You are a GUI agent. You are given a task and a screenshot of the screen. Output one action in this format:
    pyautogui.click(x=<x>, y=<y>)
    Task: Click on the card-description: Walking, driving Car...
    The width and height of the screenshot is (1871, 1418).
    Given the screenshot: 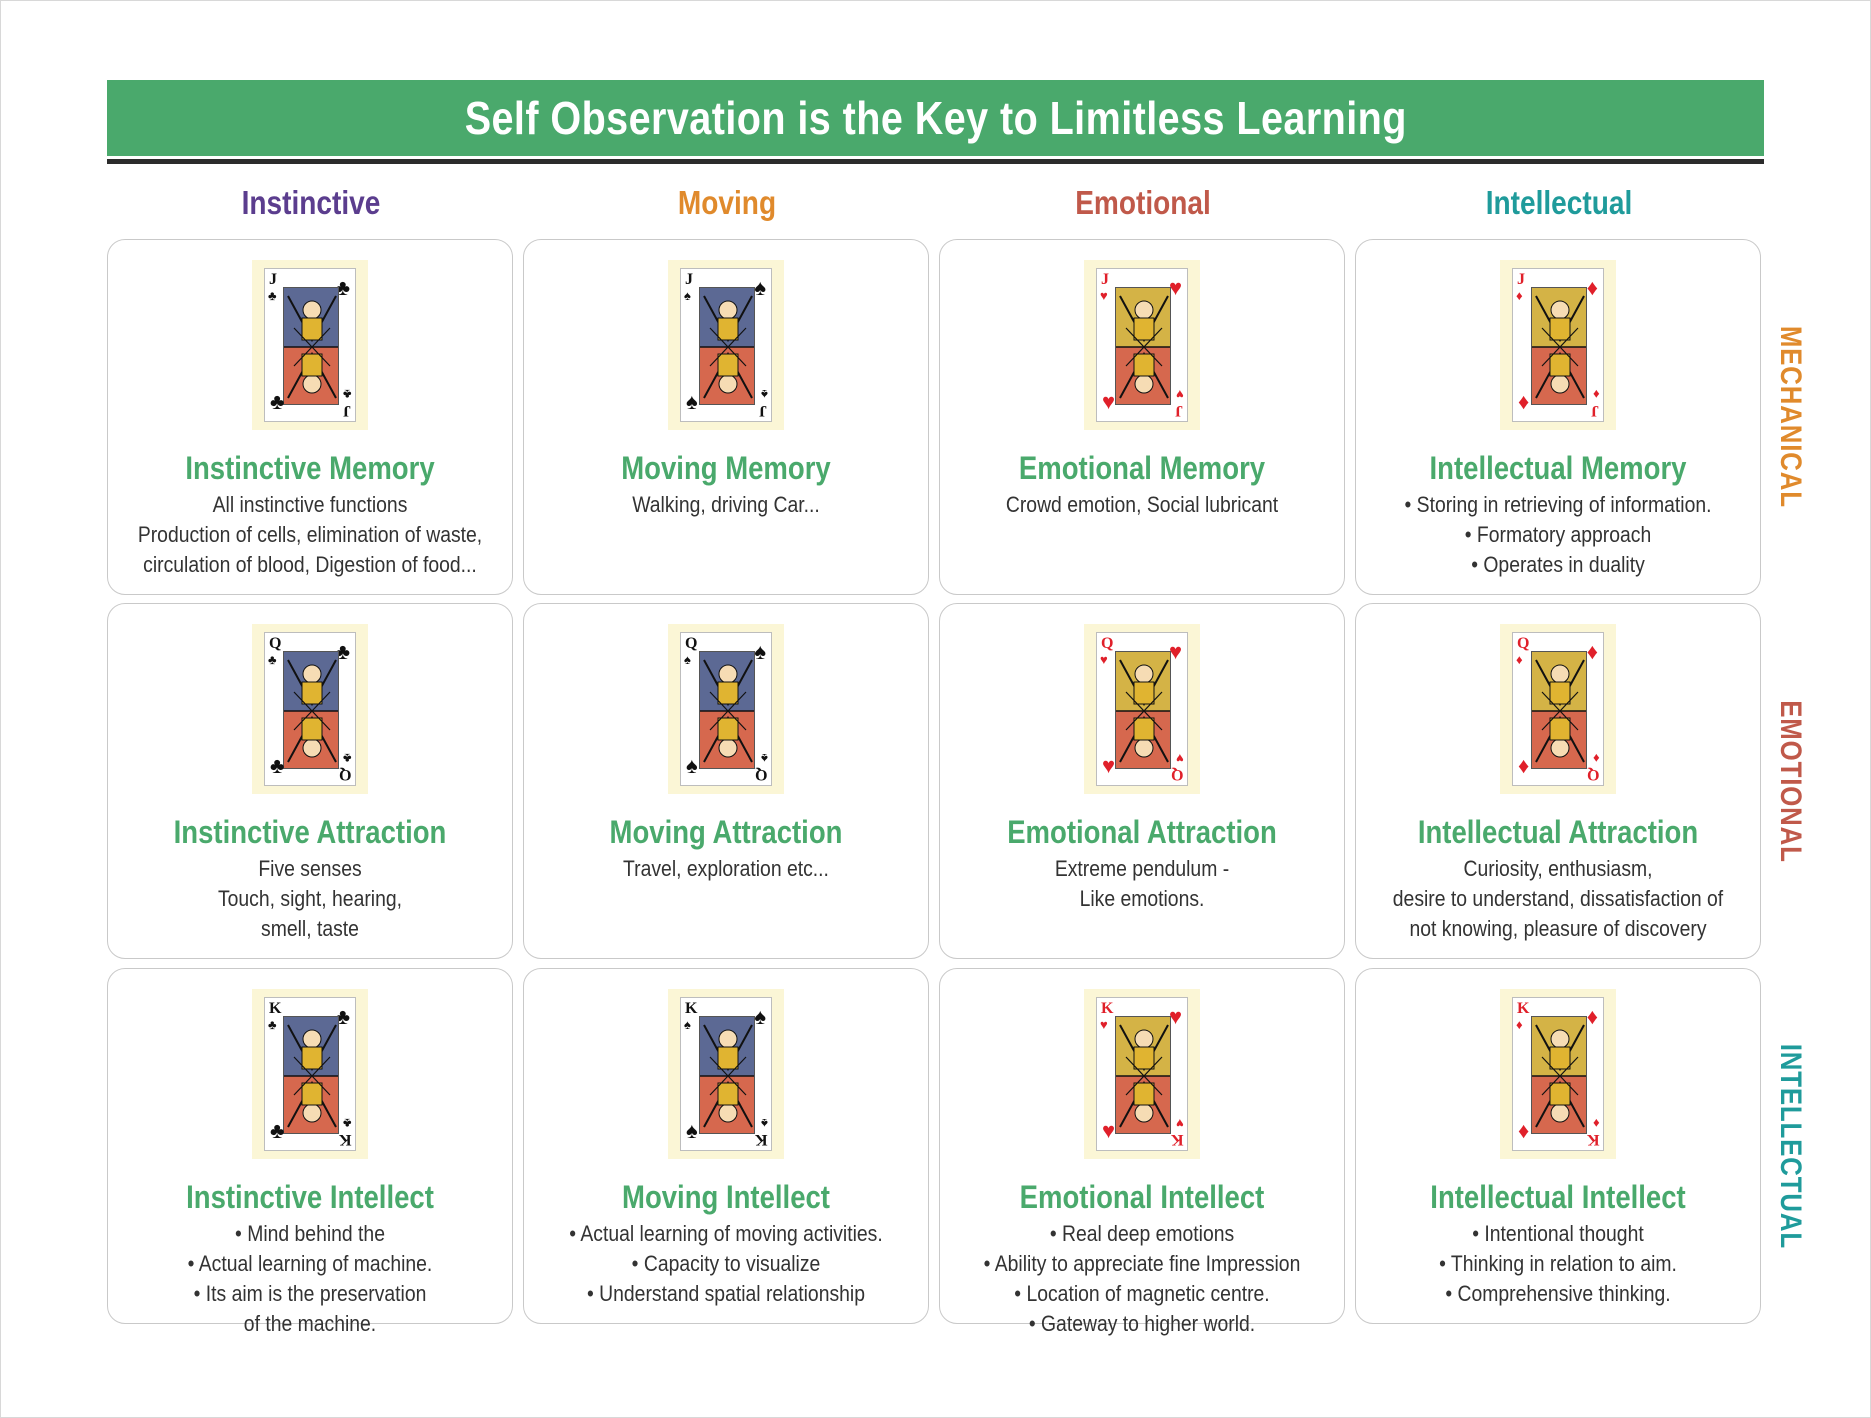 What is the action you would take?
    pyautogui.click(x=726, y=505)
    